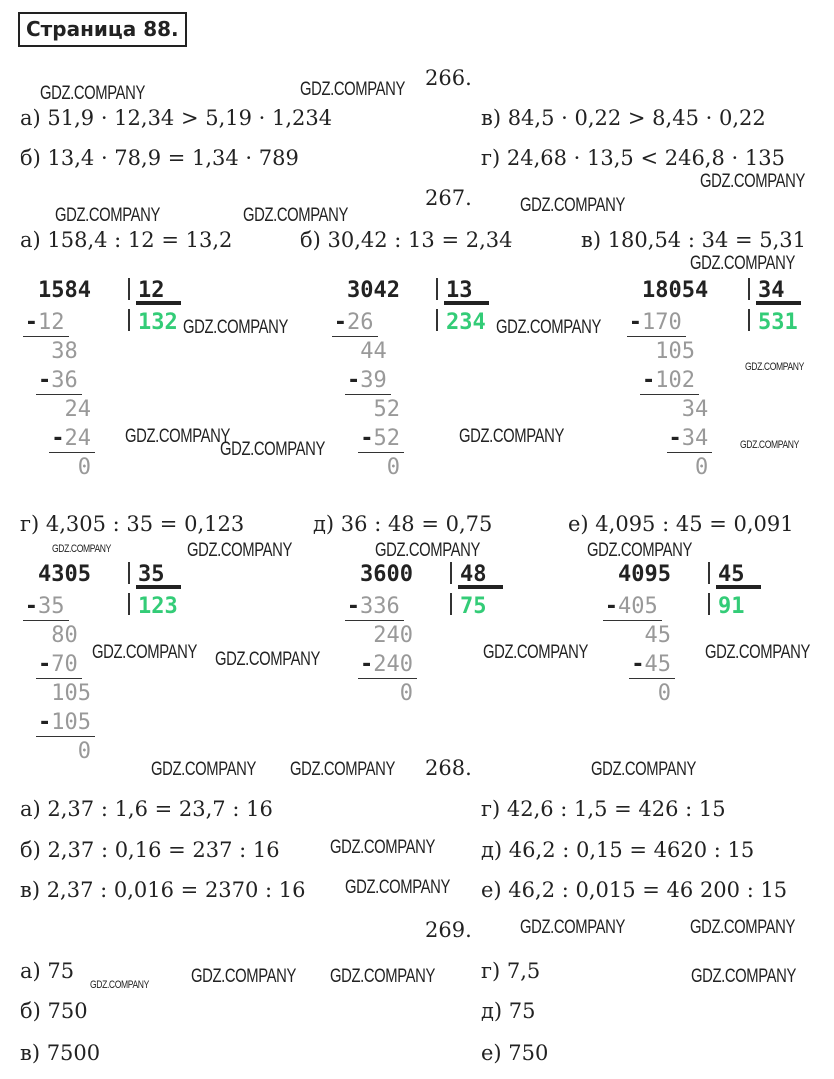 This screenshot has height=1079, width=834. What do you see at coordinates (71, 722) in the screenshot?
I see `subtrahend: 105` at bounding box center [71, 722].